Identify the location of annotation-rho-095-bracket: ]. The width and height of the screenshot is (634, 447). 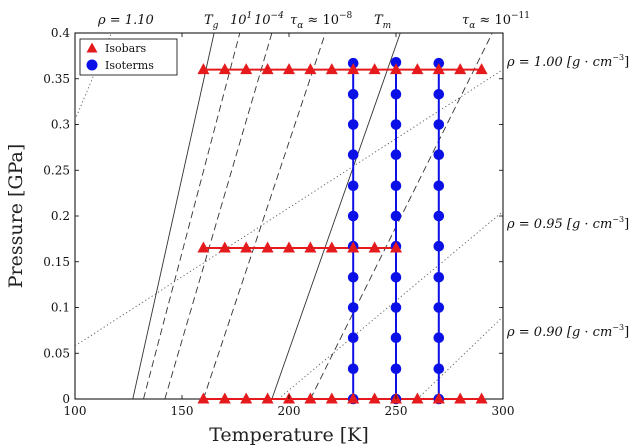
(626, 224).